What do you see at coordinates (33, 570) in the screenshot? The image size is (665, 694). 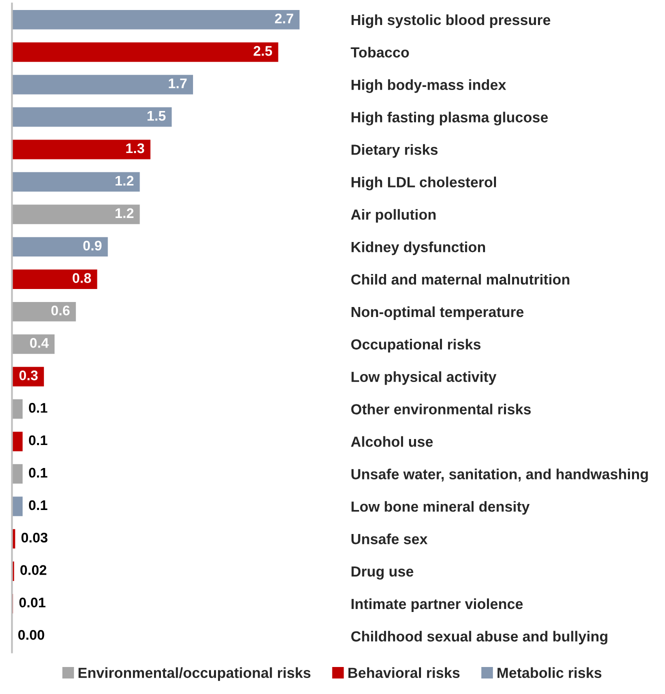 I see `data-label: 0.02` at bounding box center [33, 570].